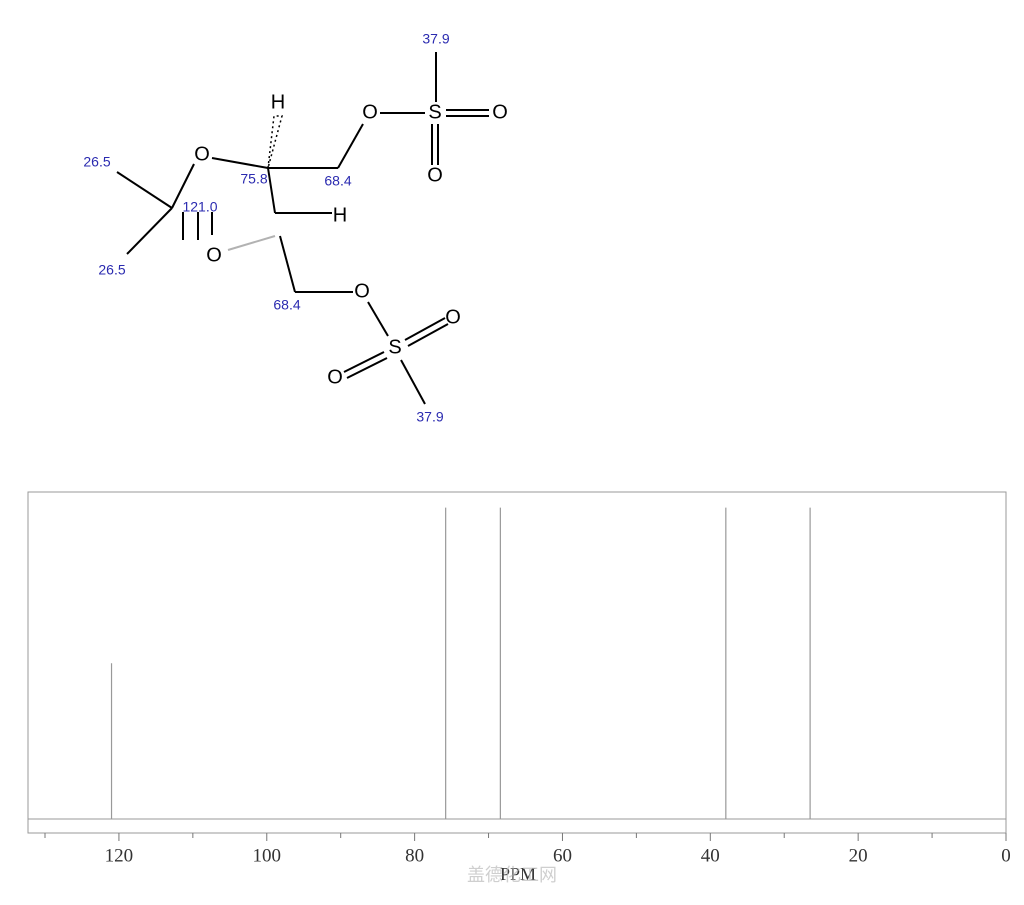 The image size is (1024, 905). I want to click on shift-label: 75.8, so click(253, 179).